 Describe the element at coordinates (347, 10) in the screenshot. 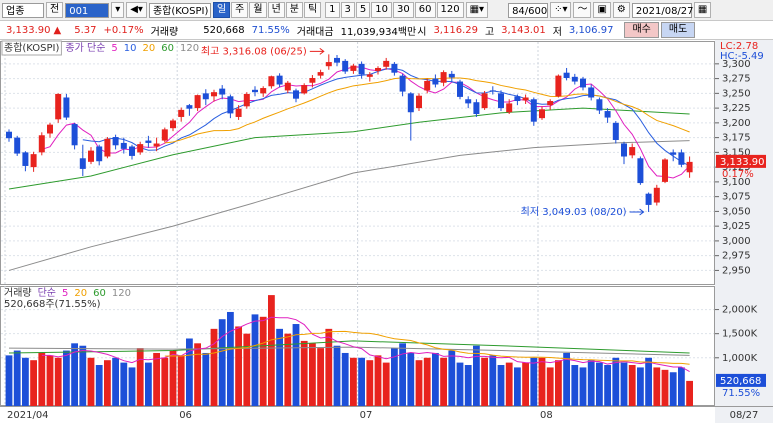

I see `interval-button: 3` at that location.